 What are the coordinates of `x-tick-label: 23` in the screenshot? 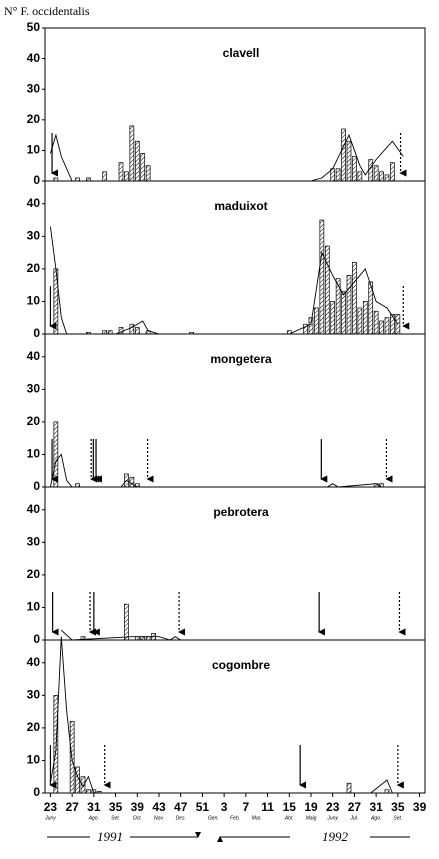 It's located at (51, 807).